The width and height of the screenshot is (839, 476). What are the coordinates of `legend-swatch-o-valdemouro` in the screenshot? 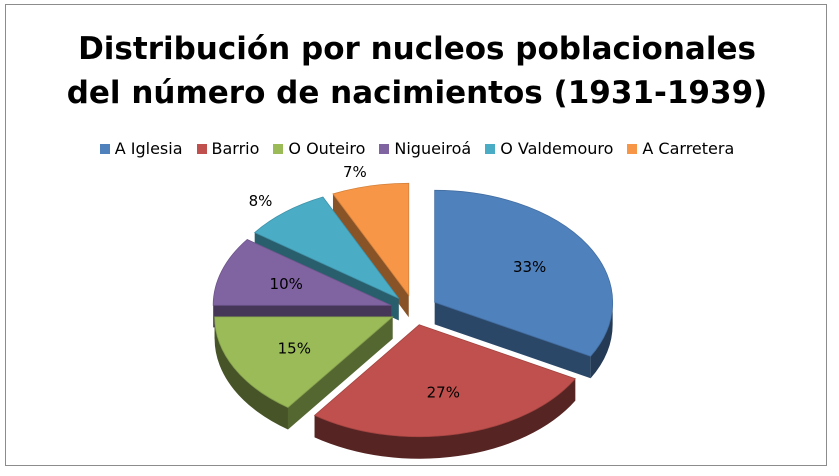 It's located at (490, 148).